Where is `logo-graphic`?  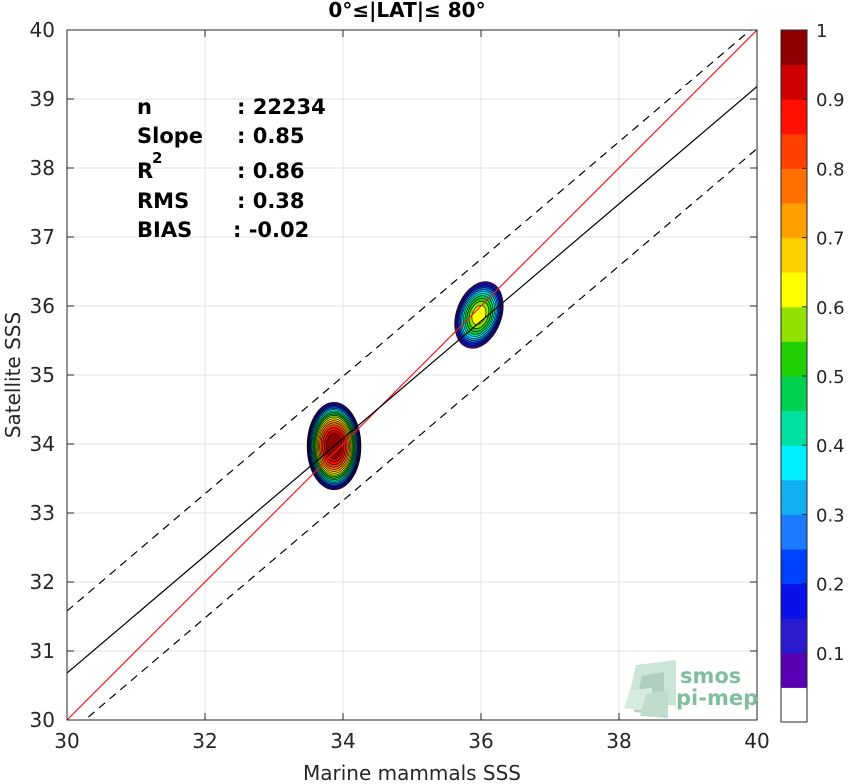
logo-graphic is located at coordinates (650, 689).